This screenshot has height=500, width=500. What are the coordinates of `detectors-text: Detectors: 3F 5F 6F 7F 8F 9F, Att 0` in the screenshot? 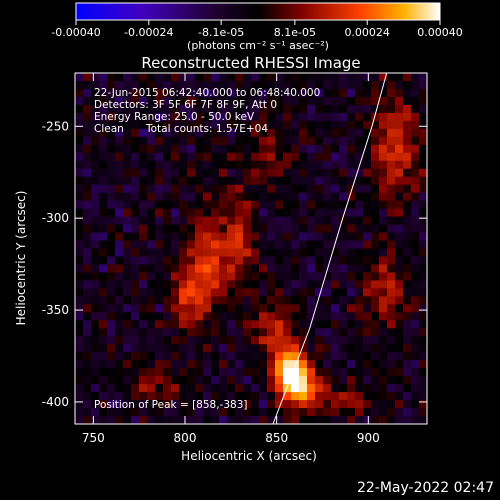 It's located at (185, 105).